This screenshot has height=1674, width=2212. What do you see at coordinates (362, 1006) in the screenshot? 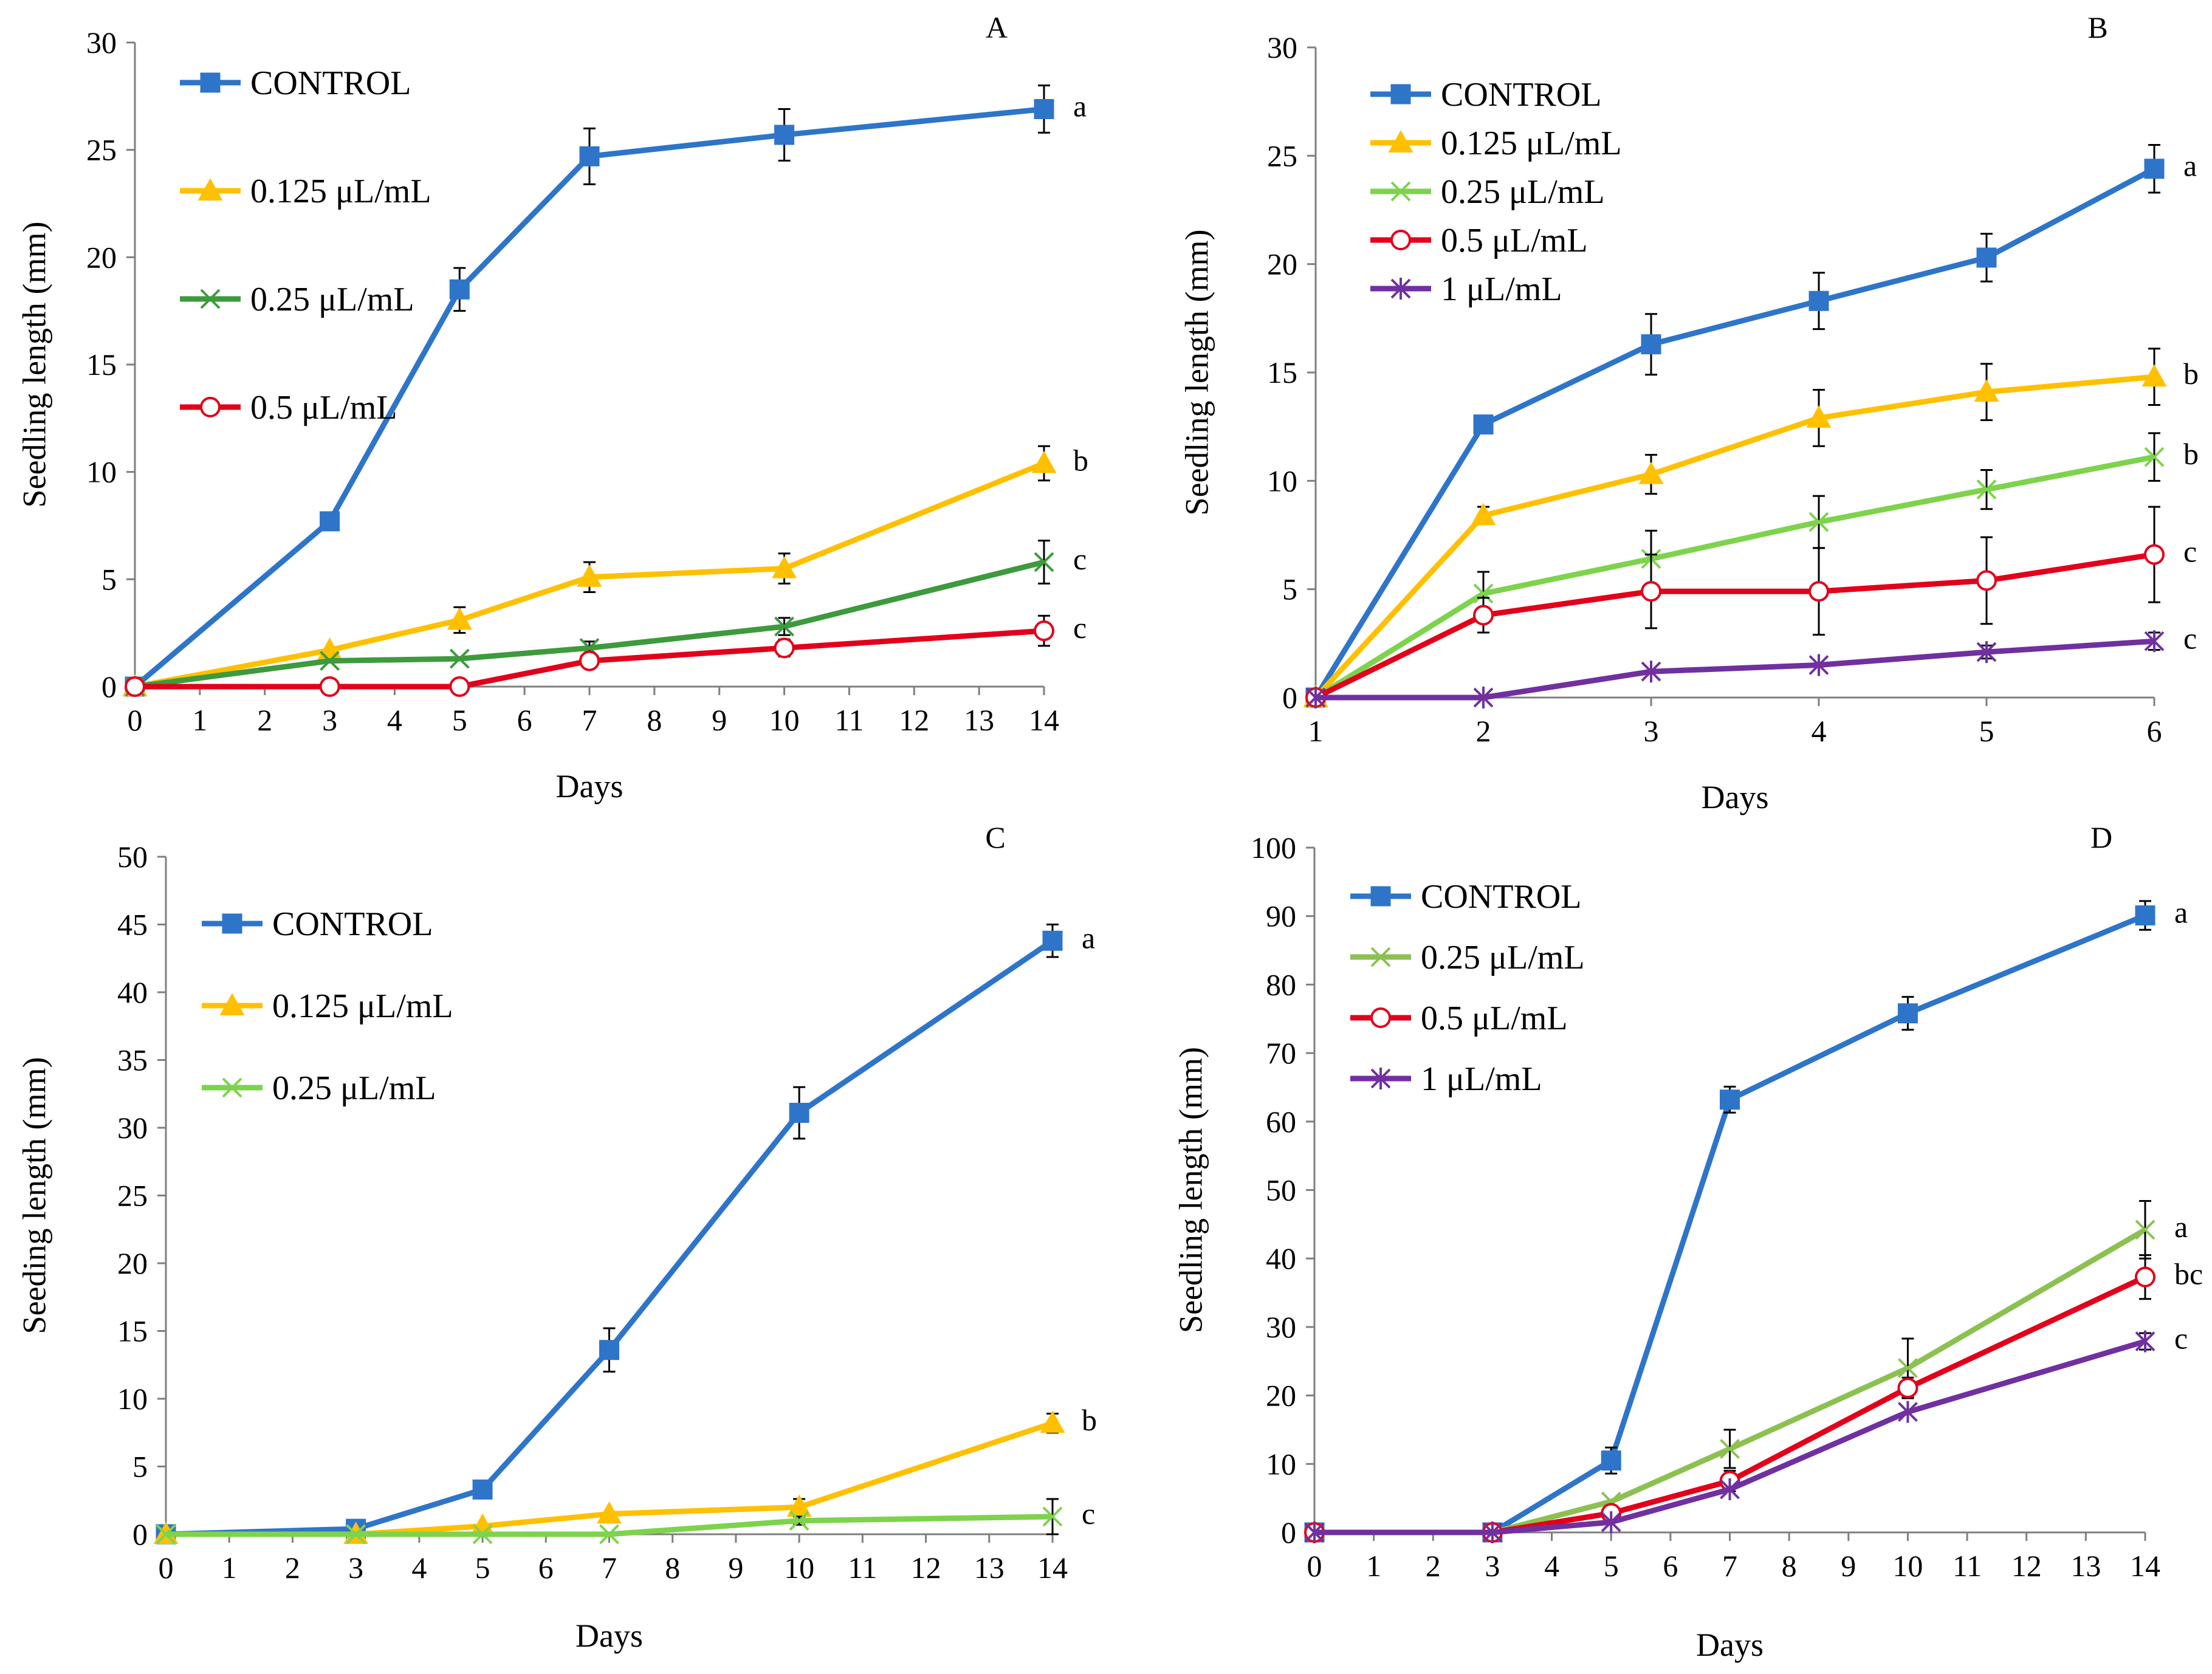
I see `legend-label: 0.125 μL/mL` at bounding box center [362, 1006].